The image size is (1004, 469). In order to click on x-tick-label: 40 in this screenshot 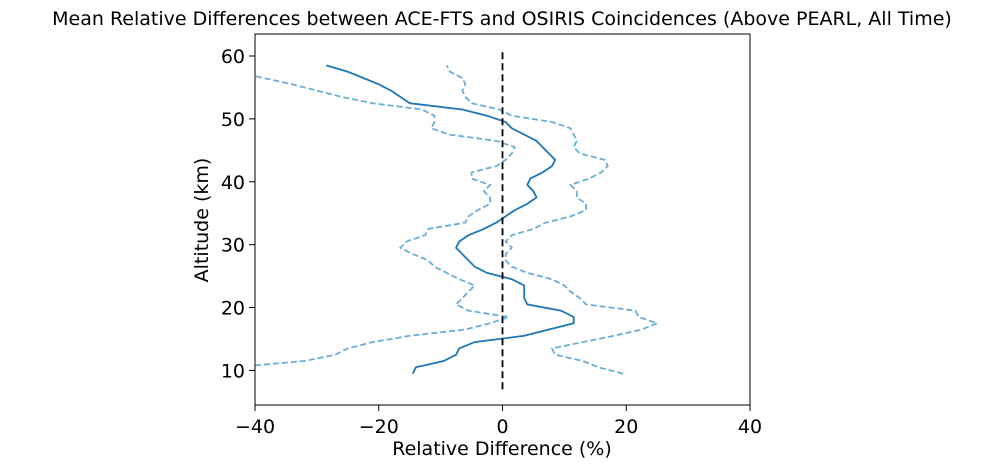, I will do `click(750, 427)`.